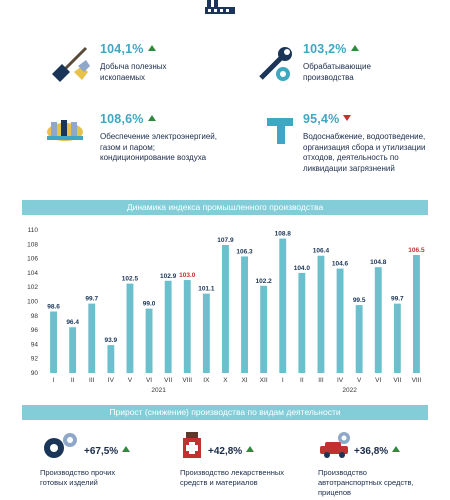  What do you see at coordinates (101, 451) in the screenshot?
I see `growth-pct-other-goods: +67,5%` at bounding box center [101, 451].